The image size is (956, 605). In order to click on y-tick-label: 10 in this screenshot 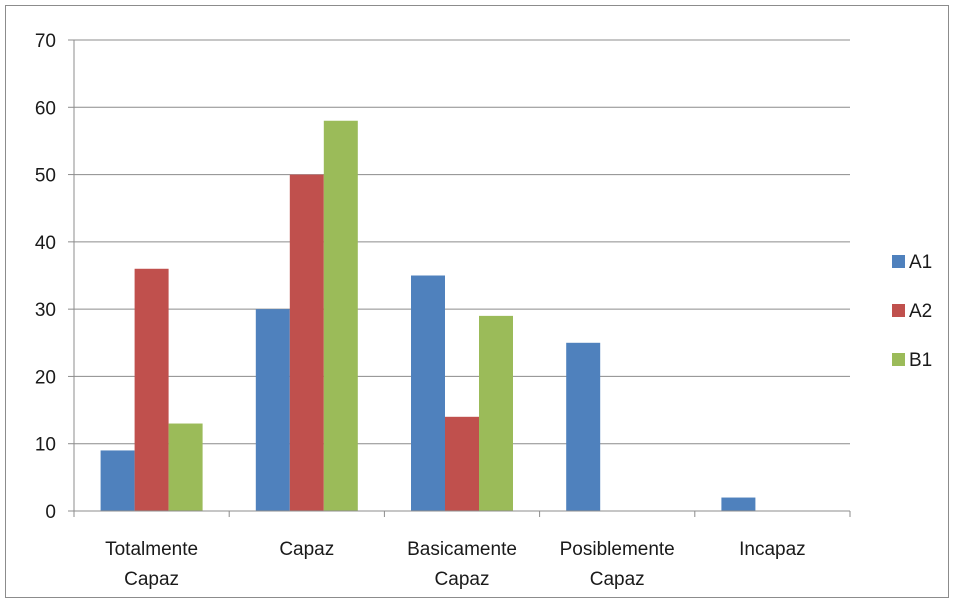, I will do `click(45, 445)`.